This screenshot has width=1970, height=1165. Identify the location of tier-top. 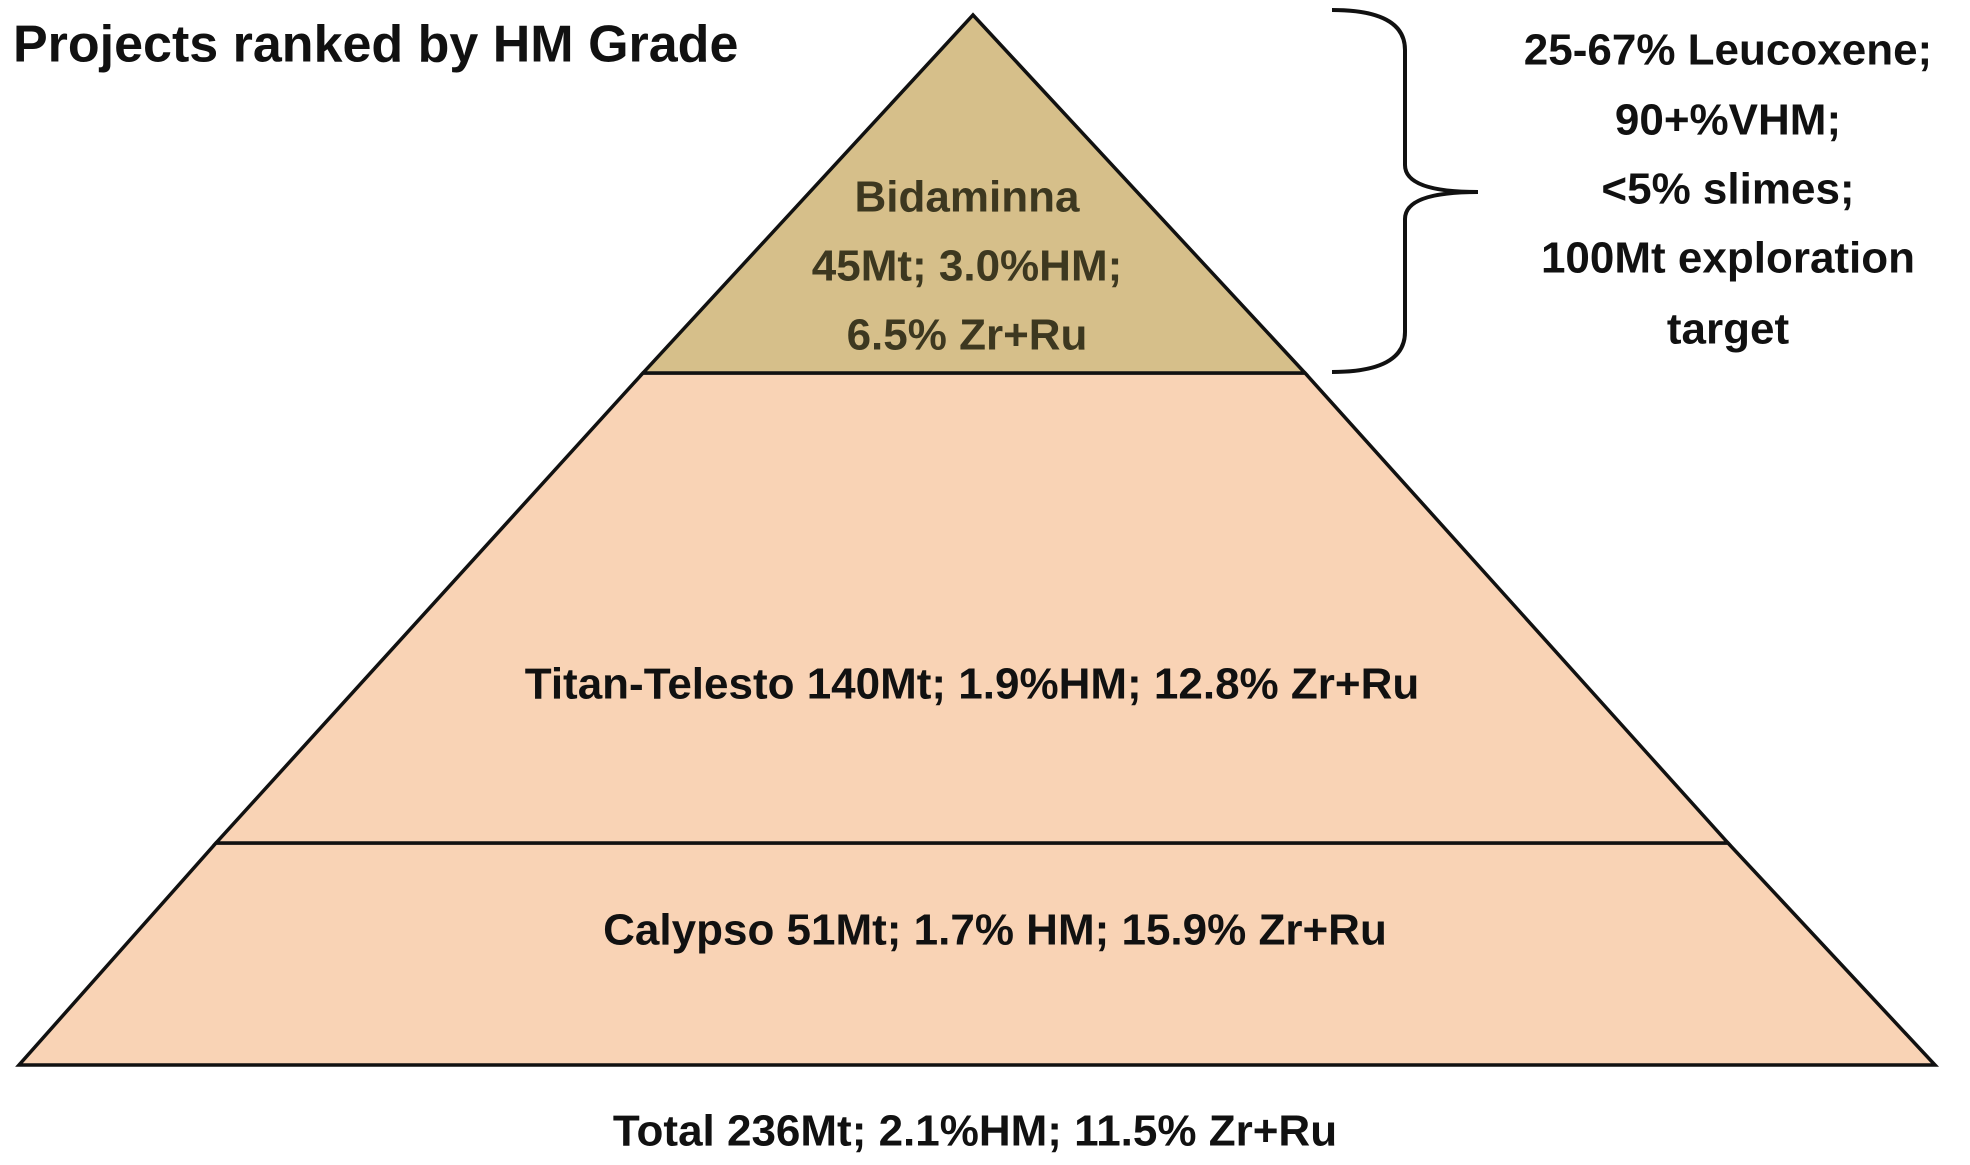
(974, 193).